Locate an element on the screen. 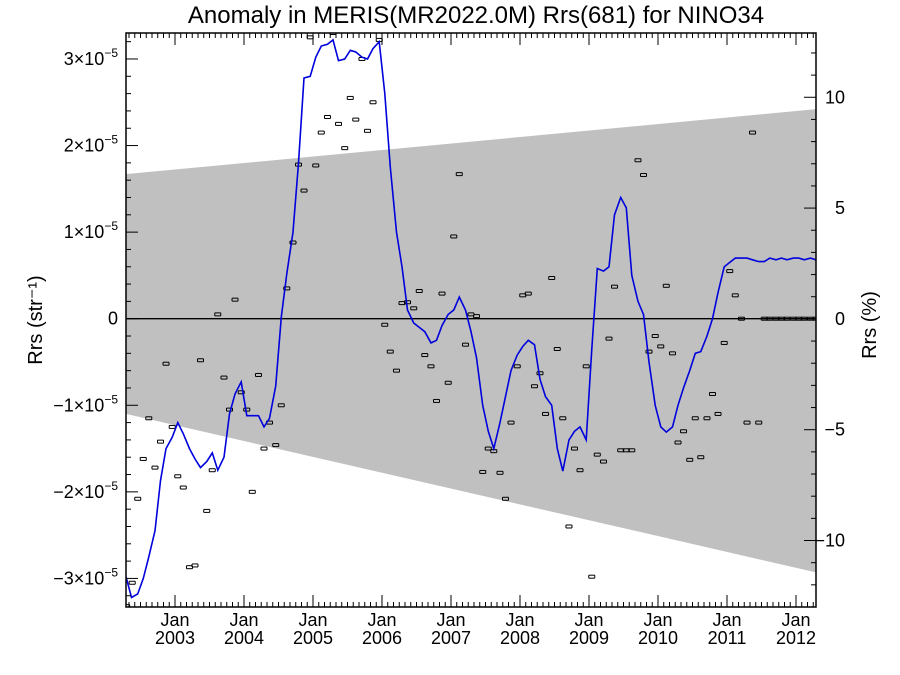  x-tick-year-label: 2006 is located at coordinates (382, 638).